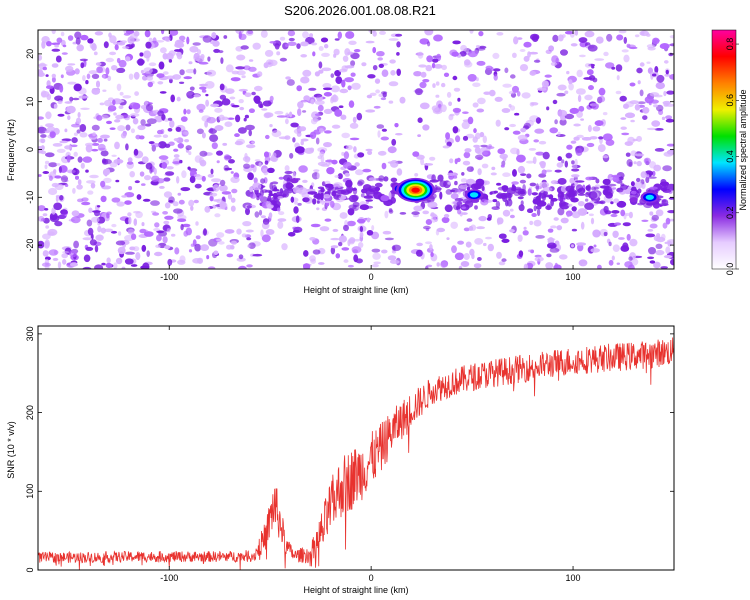 This screenshot has width=750, height=600. Describe the element at coordinates (730, 269) in the screenshot. I see `colorbar-tick-label: 0.0` at that location.